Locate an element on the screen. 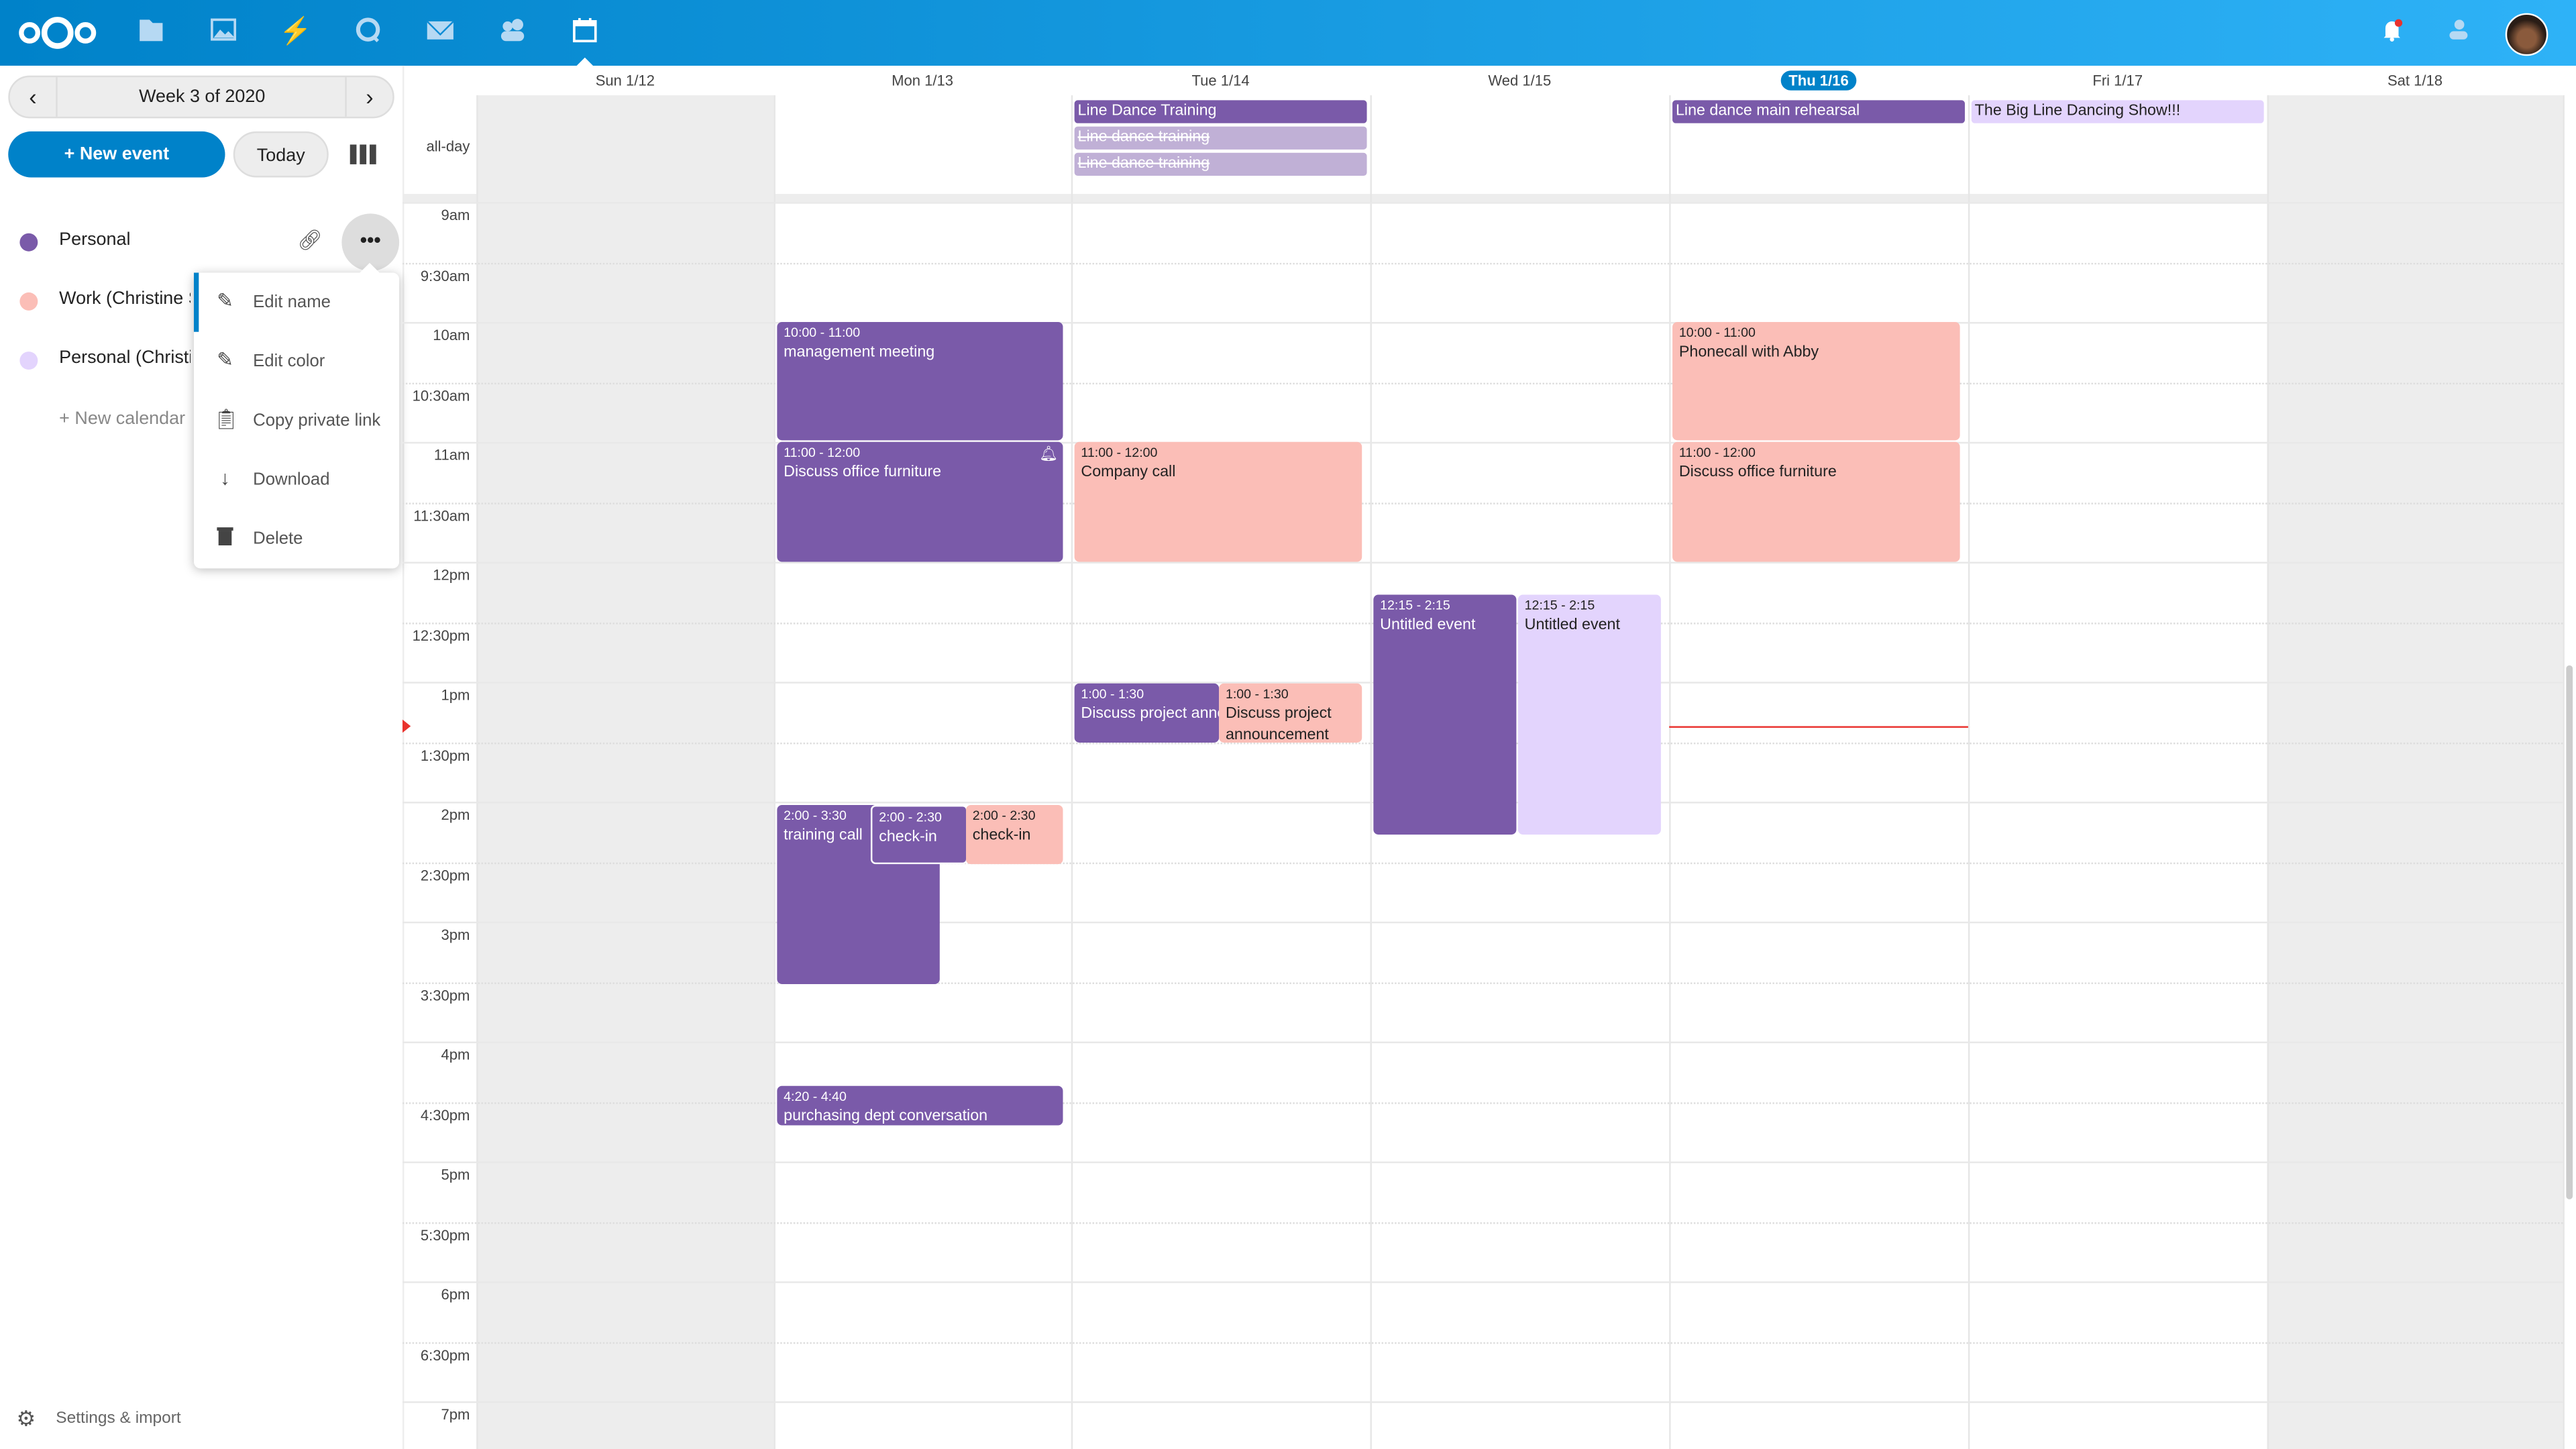 The width and height of the screenshot is (2576, 1449). day-header-today: Thu 1/16 is located at coordinates (1818, 80).